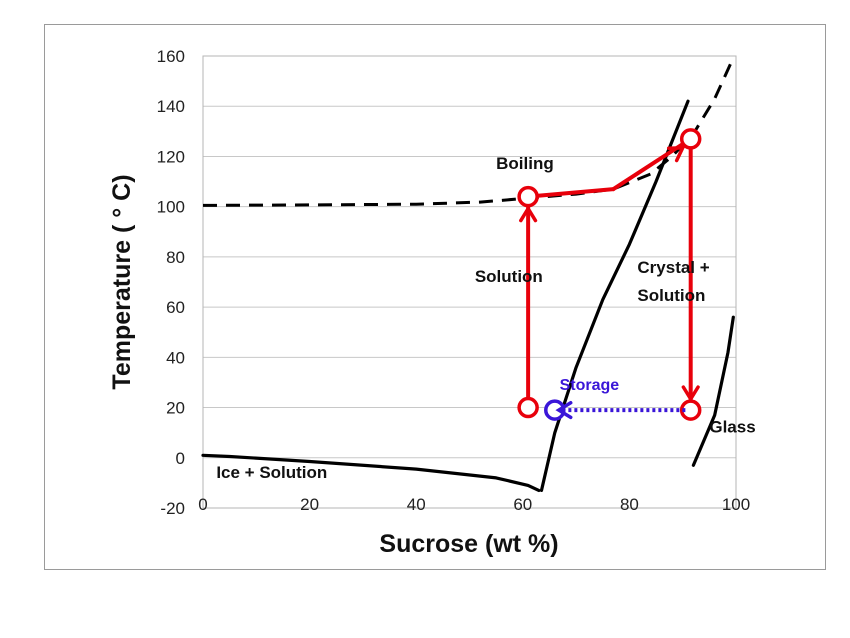 The image size is (850, 638). Describe the element at coordinates (590, 385) in the screenshot. I see `storage-label: Storage` at that location.